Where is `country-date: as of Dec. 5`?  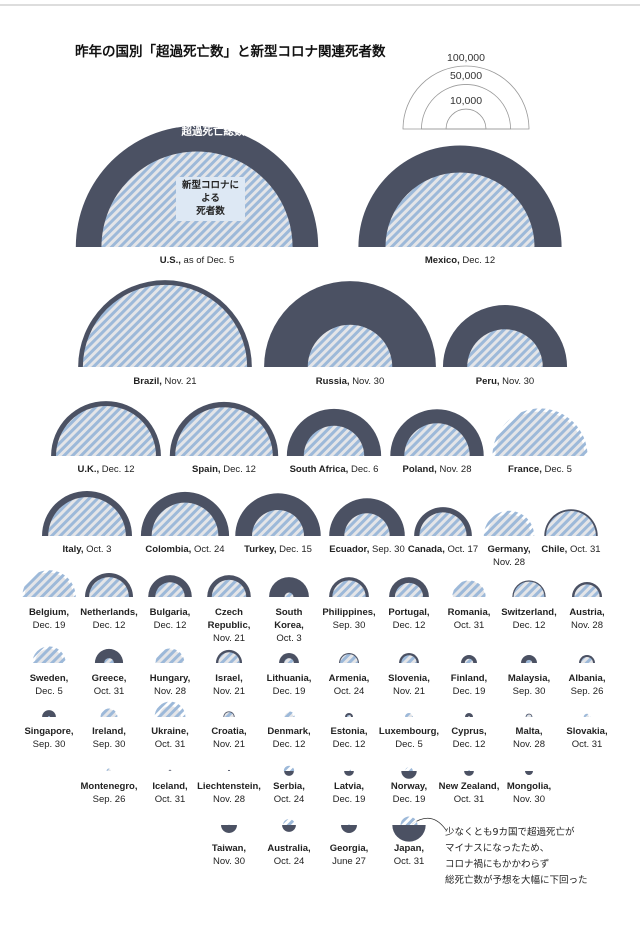 country-date: as of Dec. 5 is located at coordinates (209, 260).